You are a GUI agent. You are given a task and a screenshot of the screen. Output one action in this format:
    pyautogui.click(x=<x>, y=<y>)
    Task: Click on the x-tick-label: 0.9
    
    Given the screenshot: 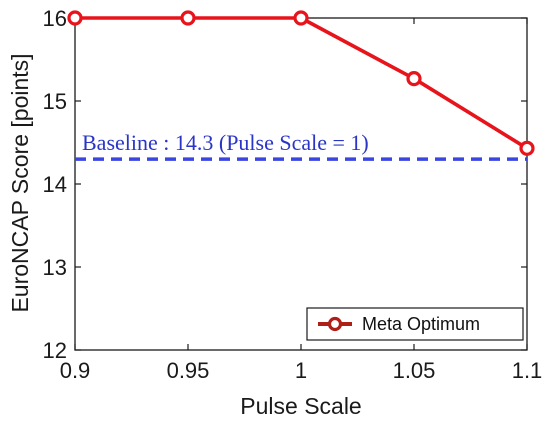 What is the action you would take?
    pyautogui.click(x=75, y=370)
    